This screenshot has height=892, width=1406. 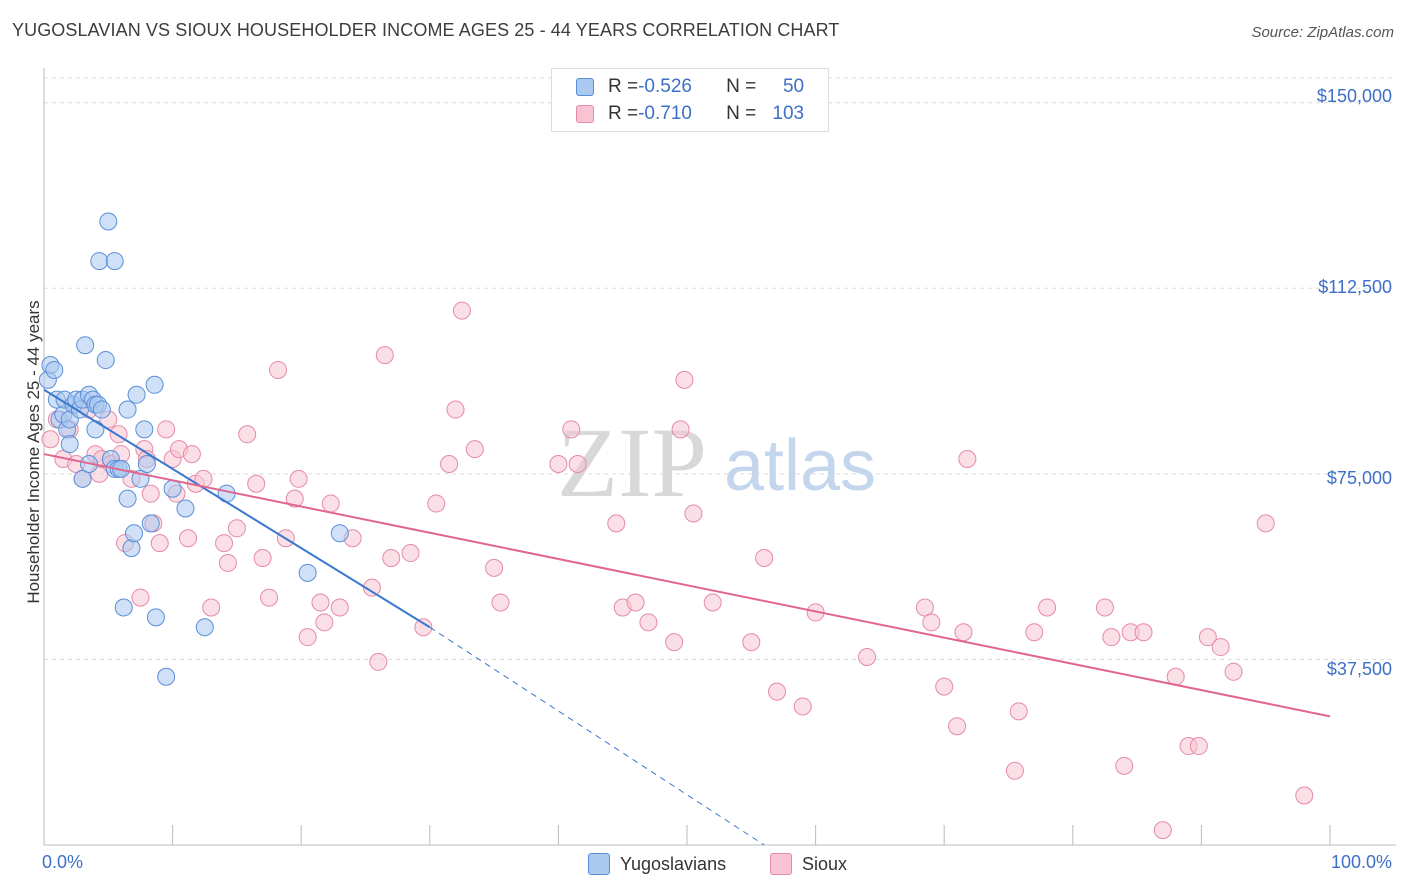 I want to click on x-tick-label-min: 0.0%, so click(x=63, y=862).